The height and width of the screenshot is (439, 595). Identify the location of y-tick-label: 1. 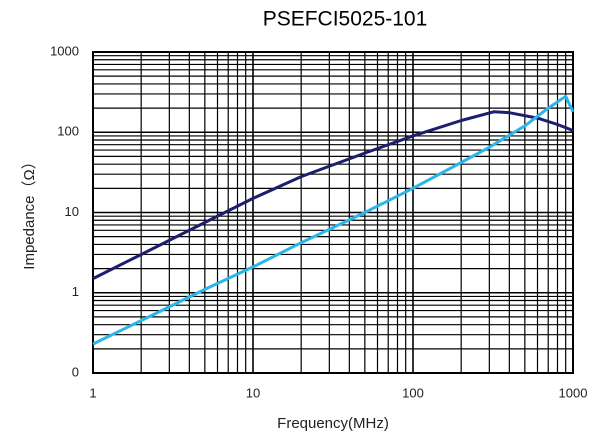
(75, 291).